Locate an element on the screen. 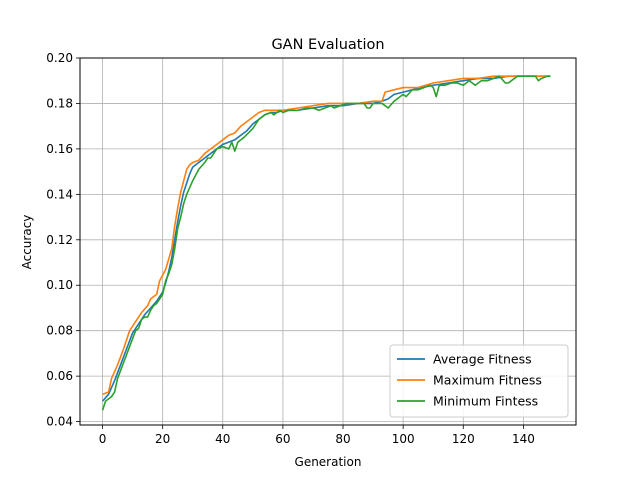 This screenshot has width=640, height=478. y-tick-label: 0.14 is located at coordinates (59, 194).